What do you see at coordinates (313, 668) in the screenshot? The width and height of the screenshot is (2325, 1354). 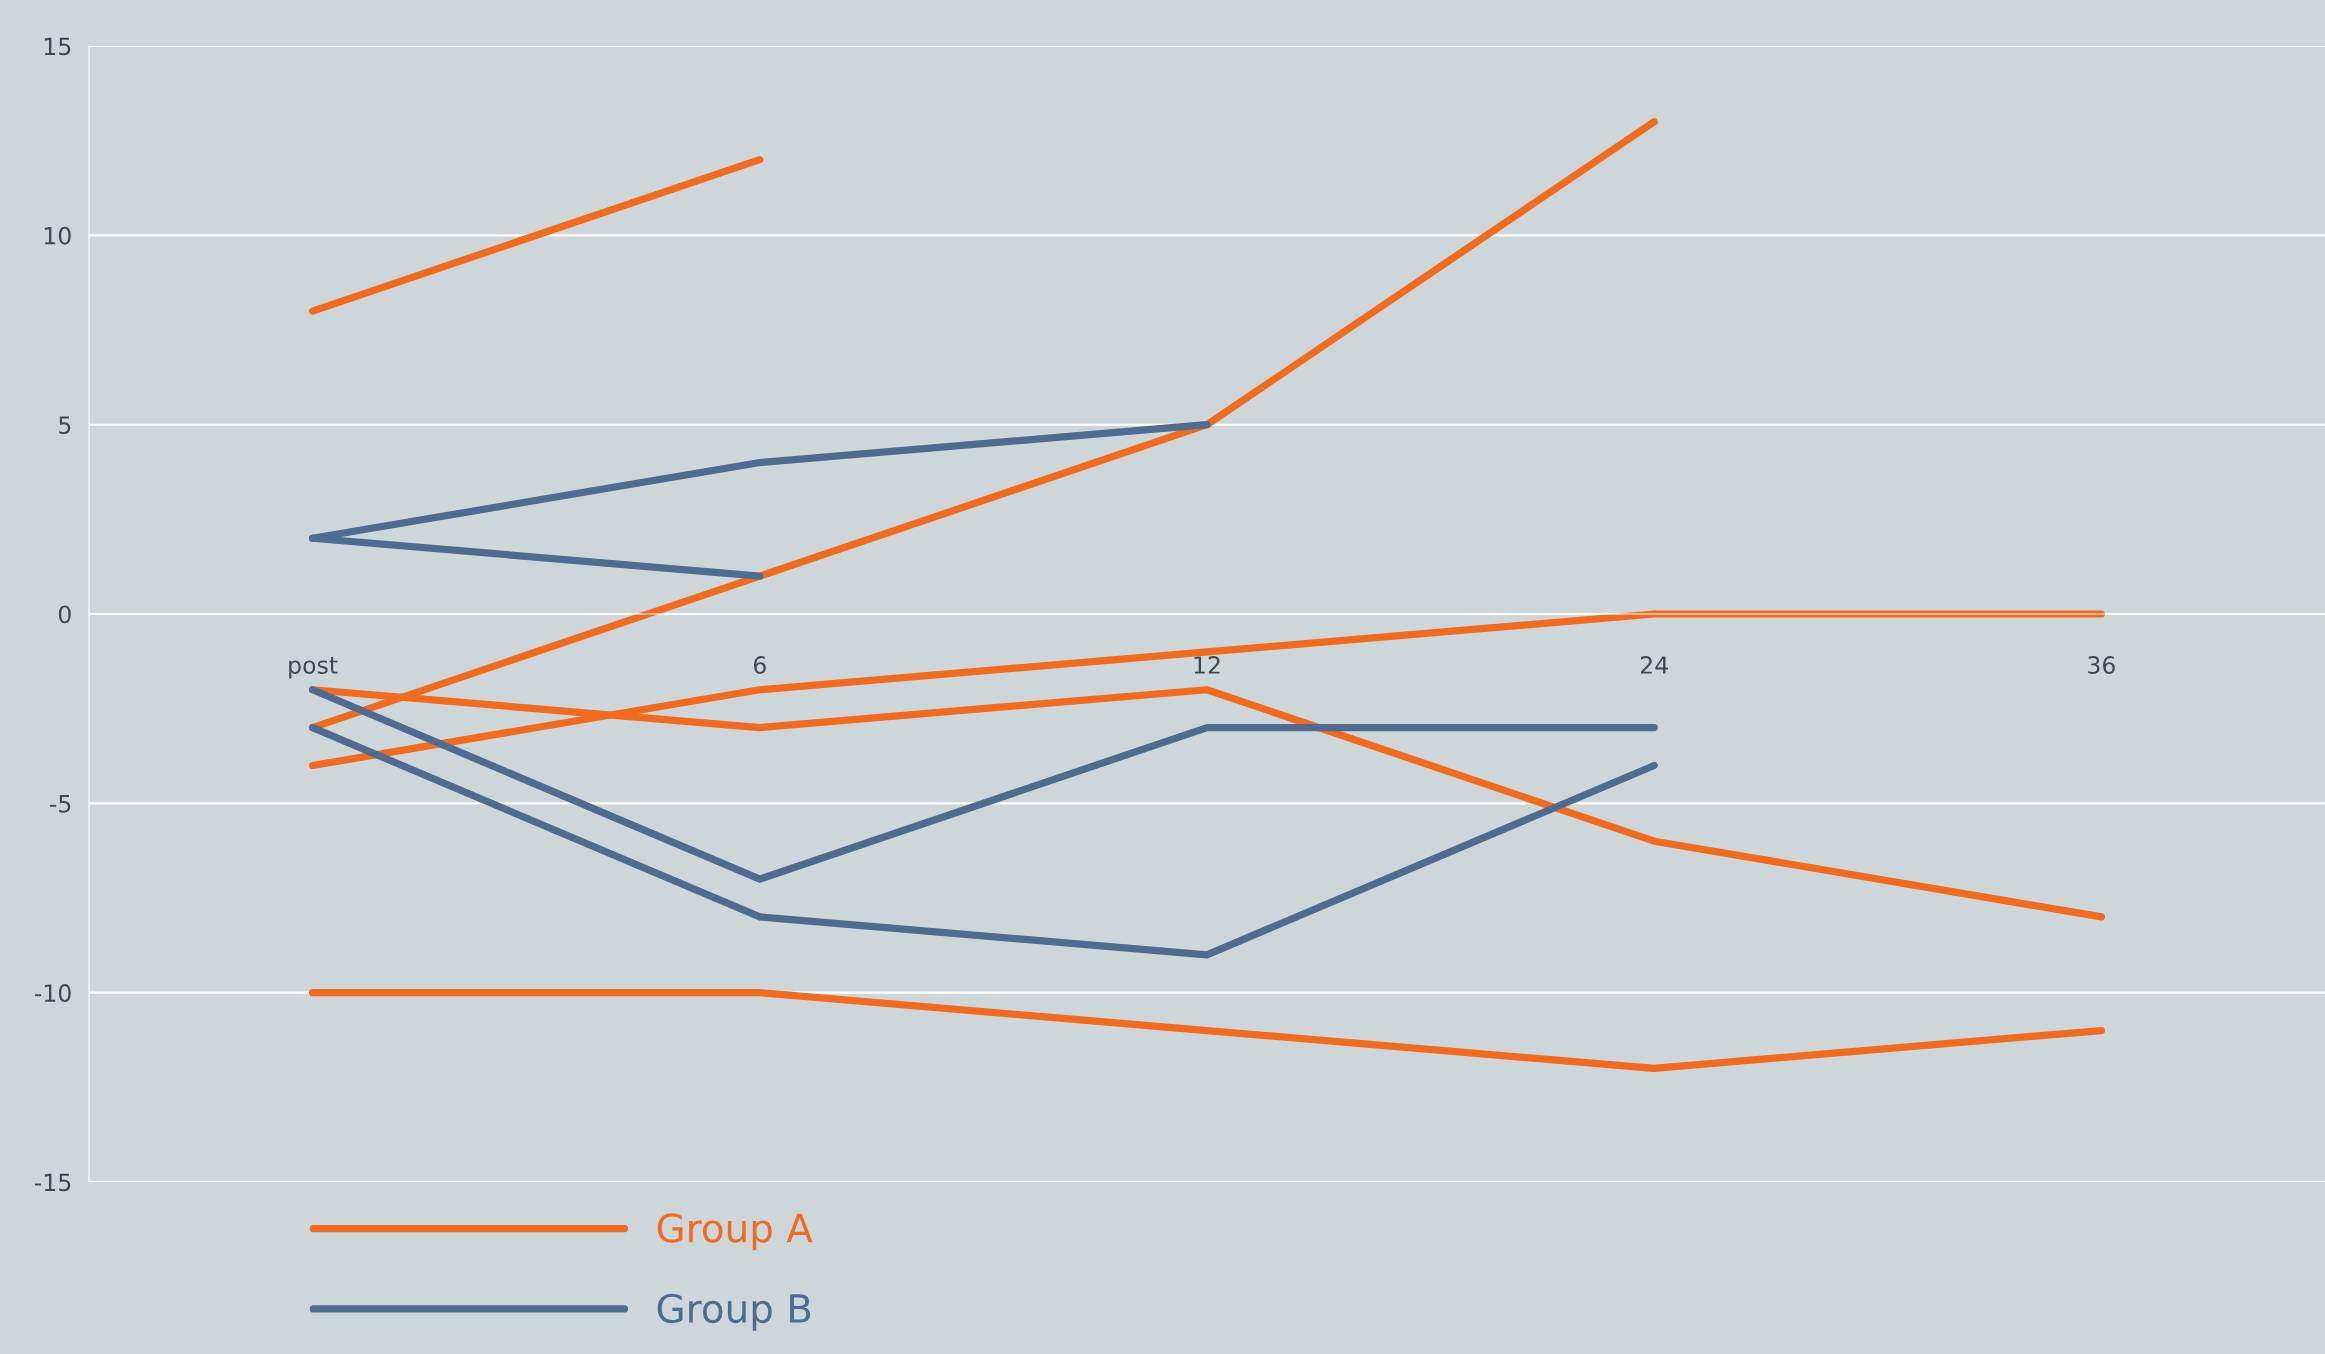 I see `x-tick-label: post` at bounding box center [313, 668].